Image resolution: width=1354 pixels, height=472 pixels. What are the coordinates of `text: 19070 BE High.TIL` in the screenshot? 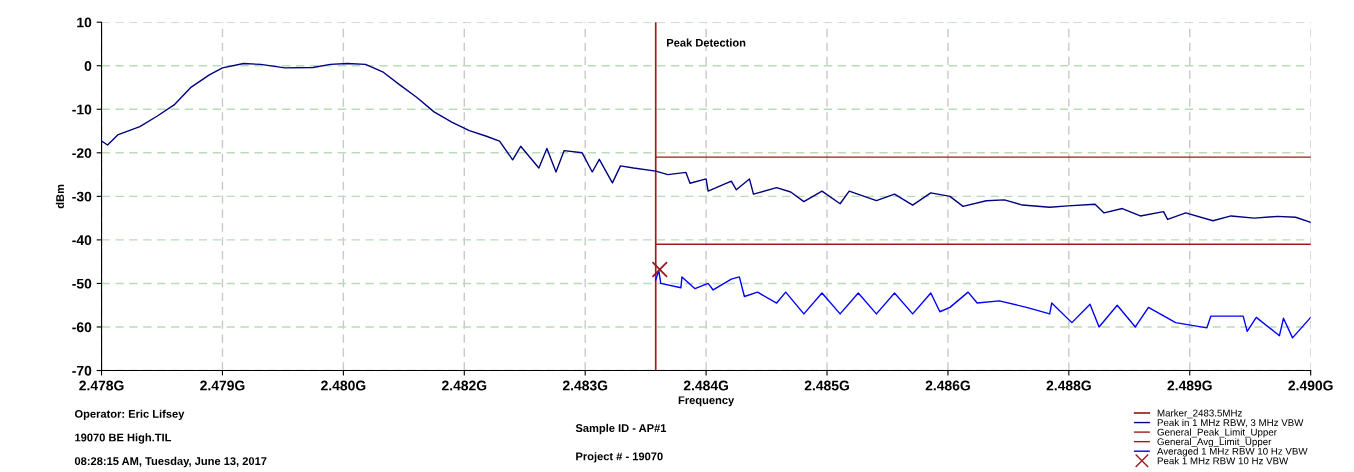 It's located at (123, 438).